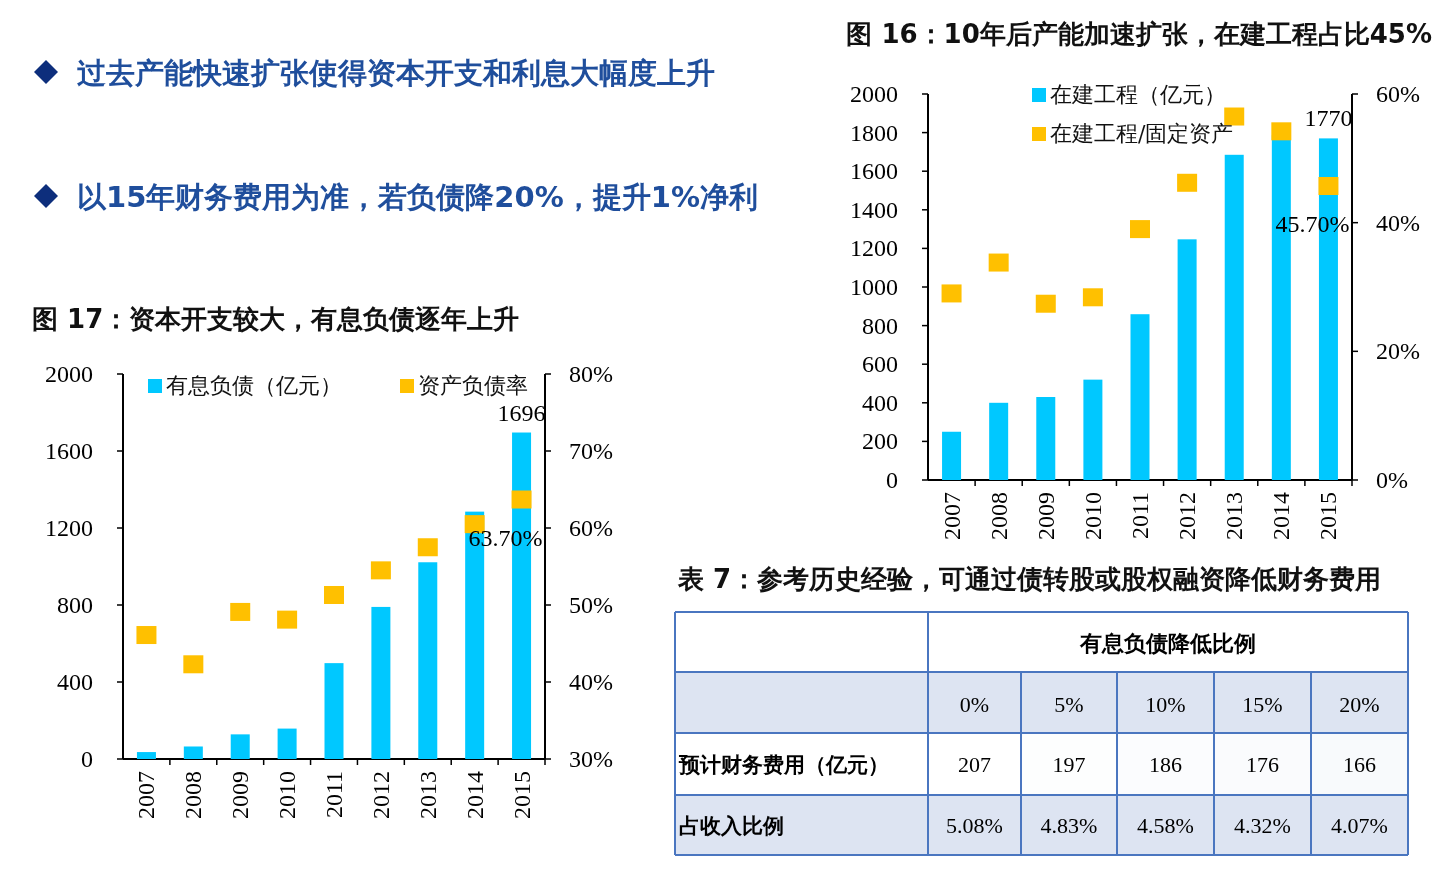  I want to click on data-label: 166, so click(1359, 764).